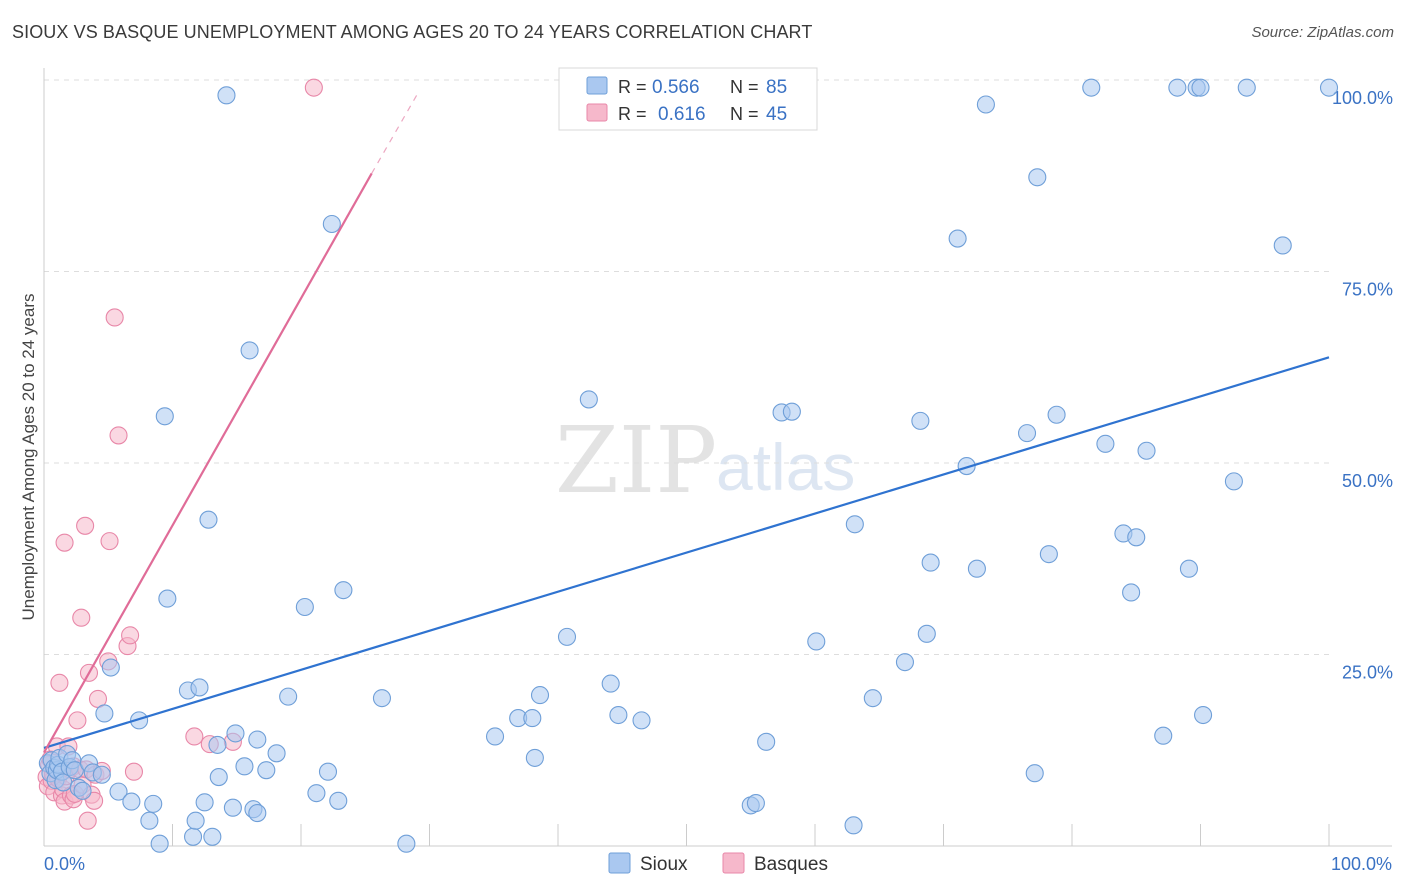  Describe the element at coordinates (1367, 290) in the screenshot. I see `y-tick-label: 75.0%` at that location.